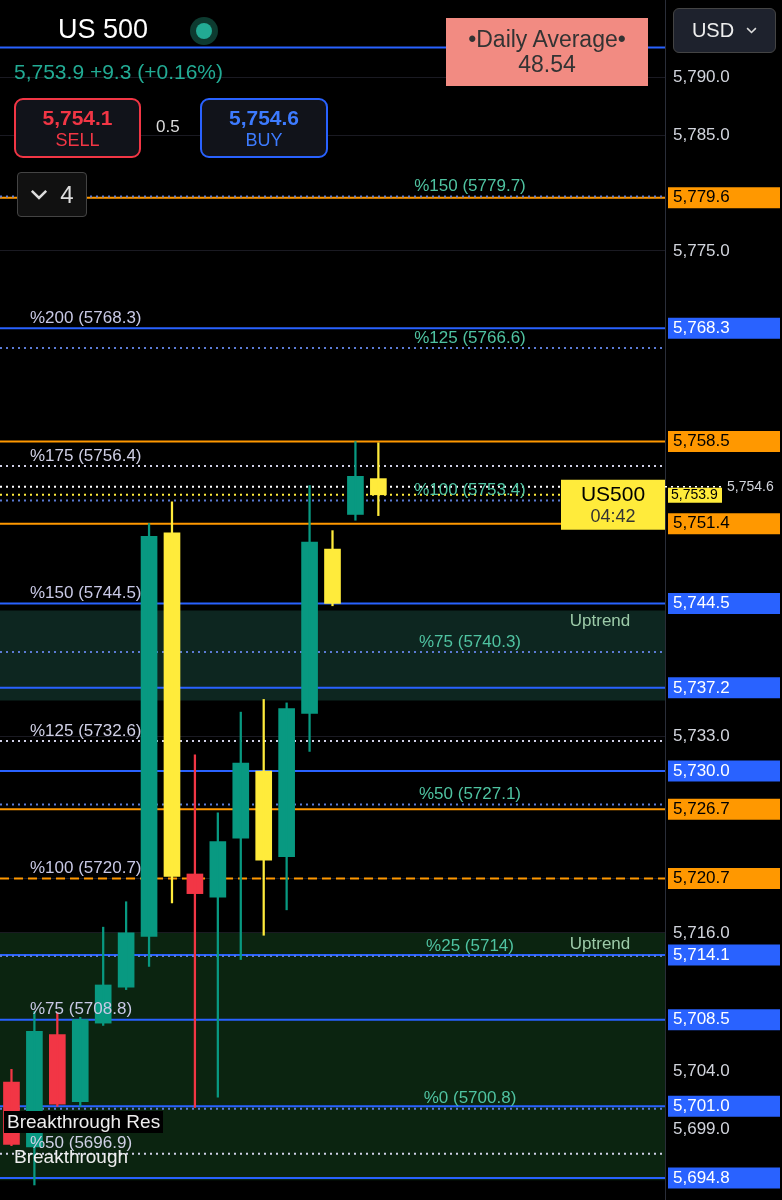 The image size is (782, 1200). Describe the element at coordinates (701, 1019) in the screenshot. I see `y-tick-label: 5,708.5` at that location.